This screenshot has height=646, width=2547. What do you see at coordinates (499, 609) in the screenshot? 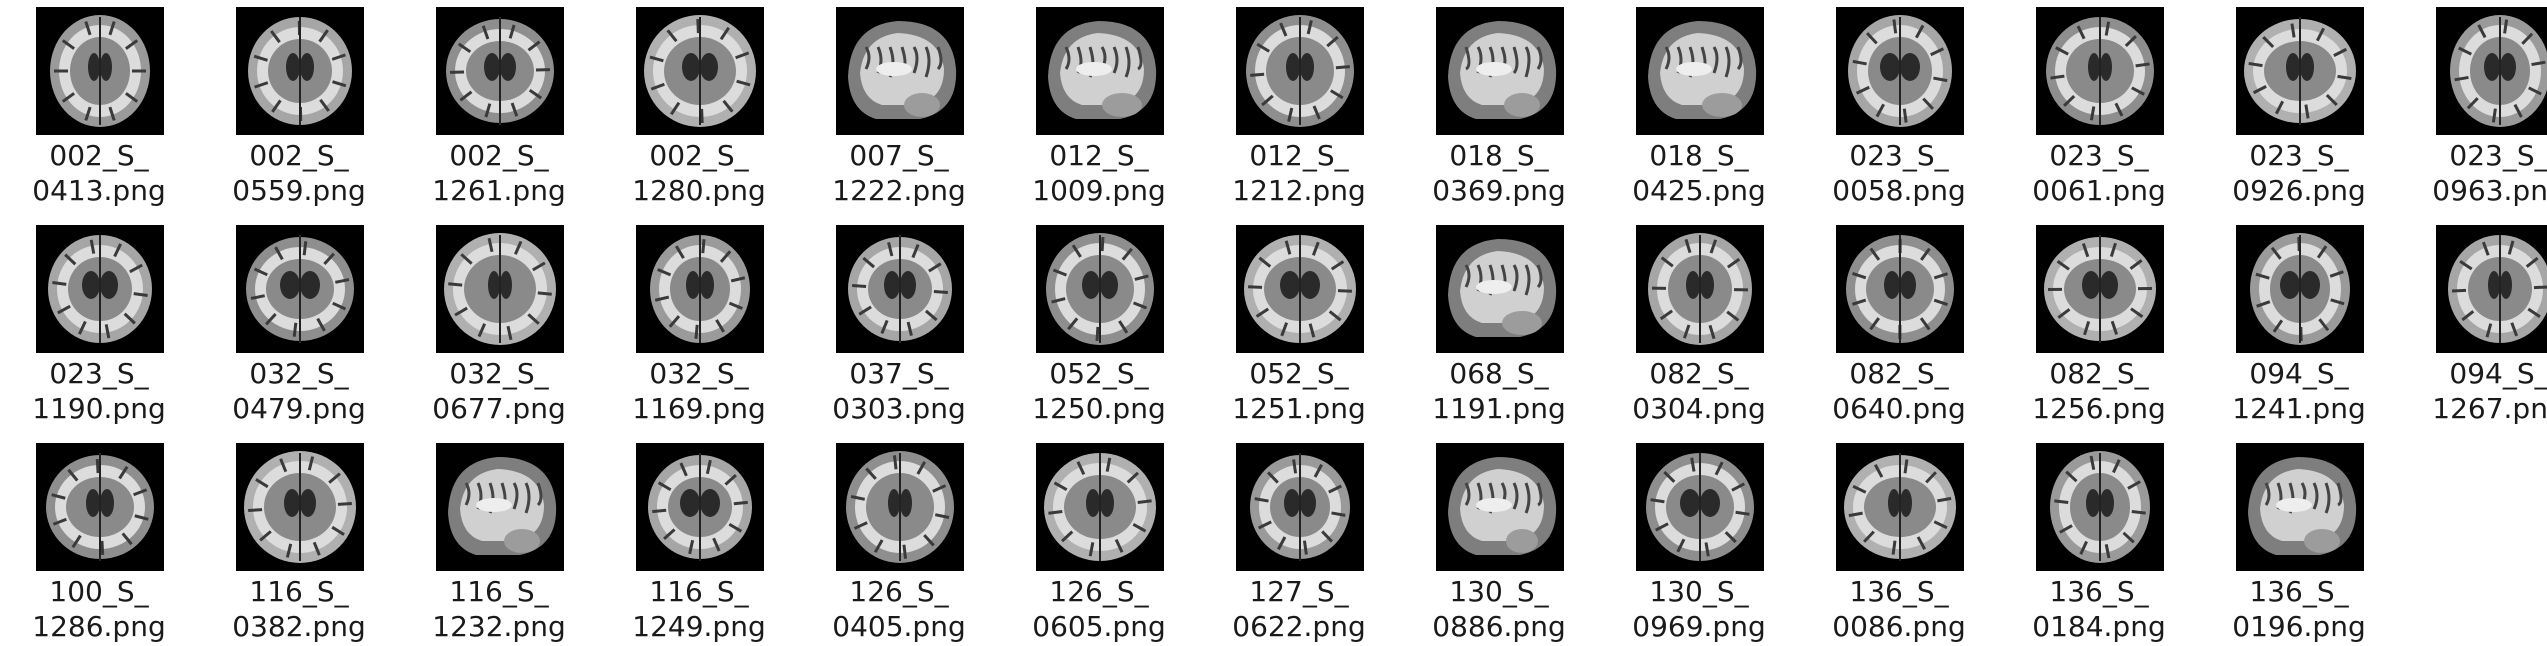
I see `file-name-label: 116_S_ 1232.png` at bounding box center [499, 609].